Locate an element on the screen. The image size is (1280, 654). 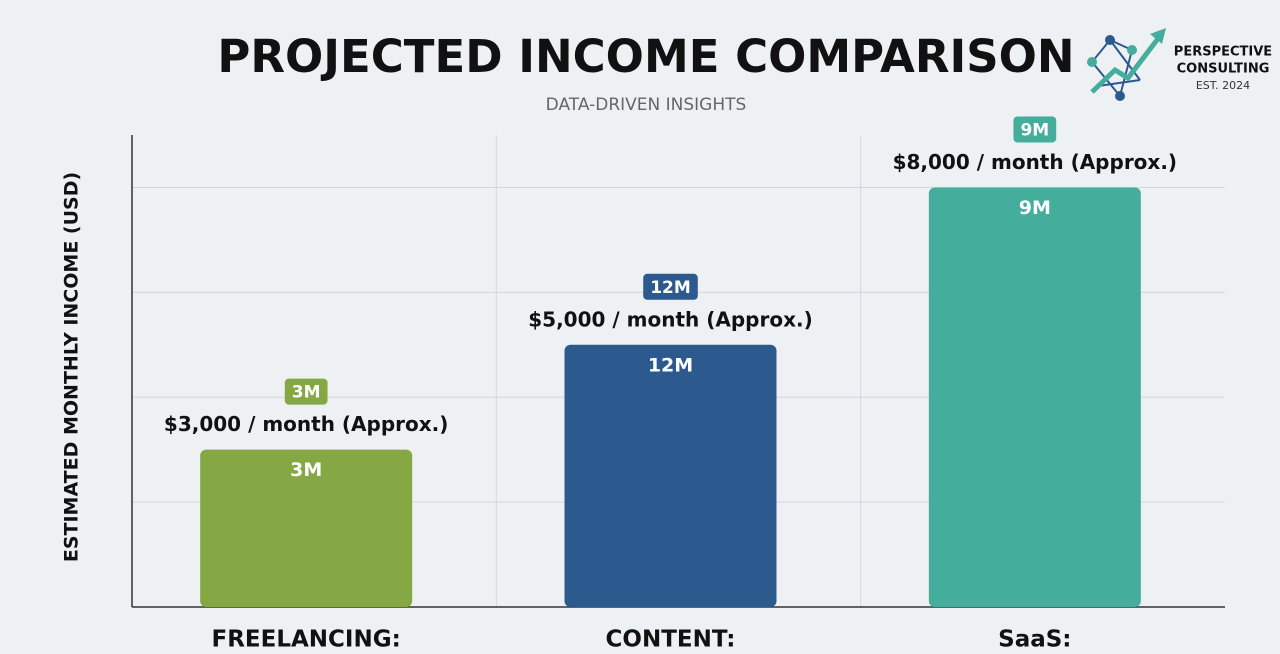
badge-label: 9M is located at coordinates (1034, 130).